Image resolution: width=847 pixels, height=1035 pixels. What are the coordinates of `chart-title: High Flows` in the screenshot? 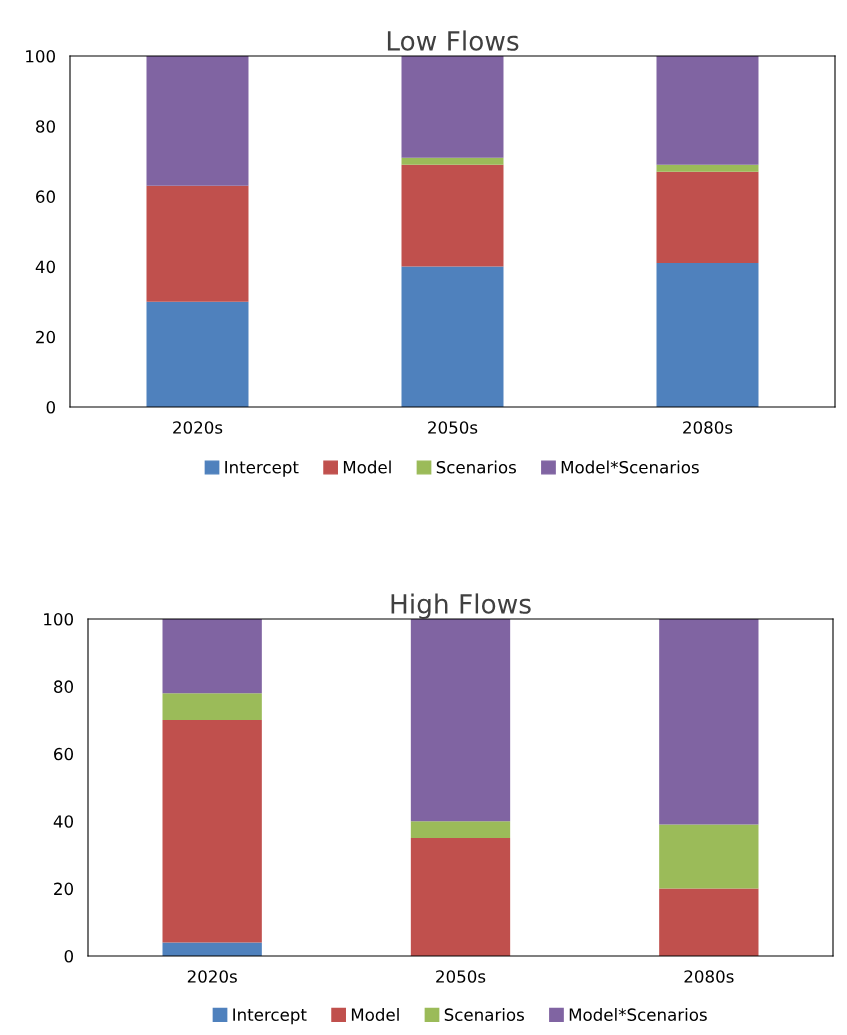 It's located at (461, 606).